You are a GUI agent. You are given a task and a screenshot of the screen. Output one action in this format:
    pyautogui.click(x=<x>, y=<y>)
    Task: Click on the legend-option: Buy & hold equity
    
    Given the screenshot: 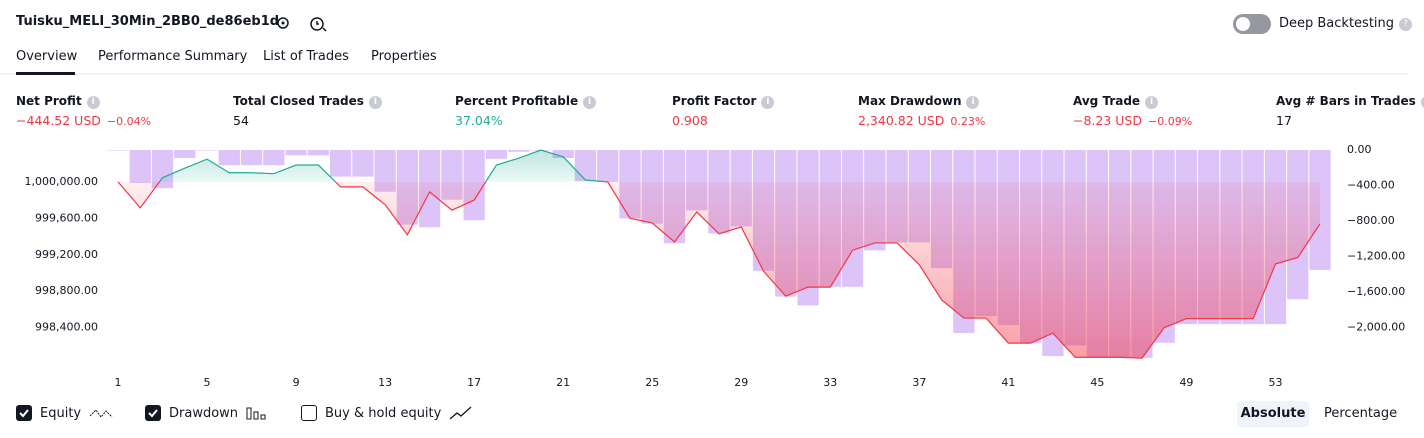 What is the action you would take?
    pyautogui.click(x=387, y=413)
    